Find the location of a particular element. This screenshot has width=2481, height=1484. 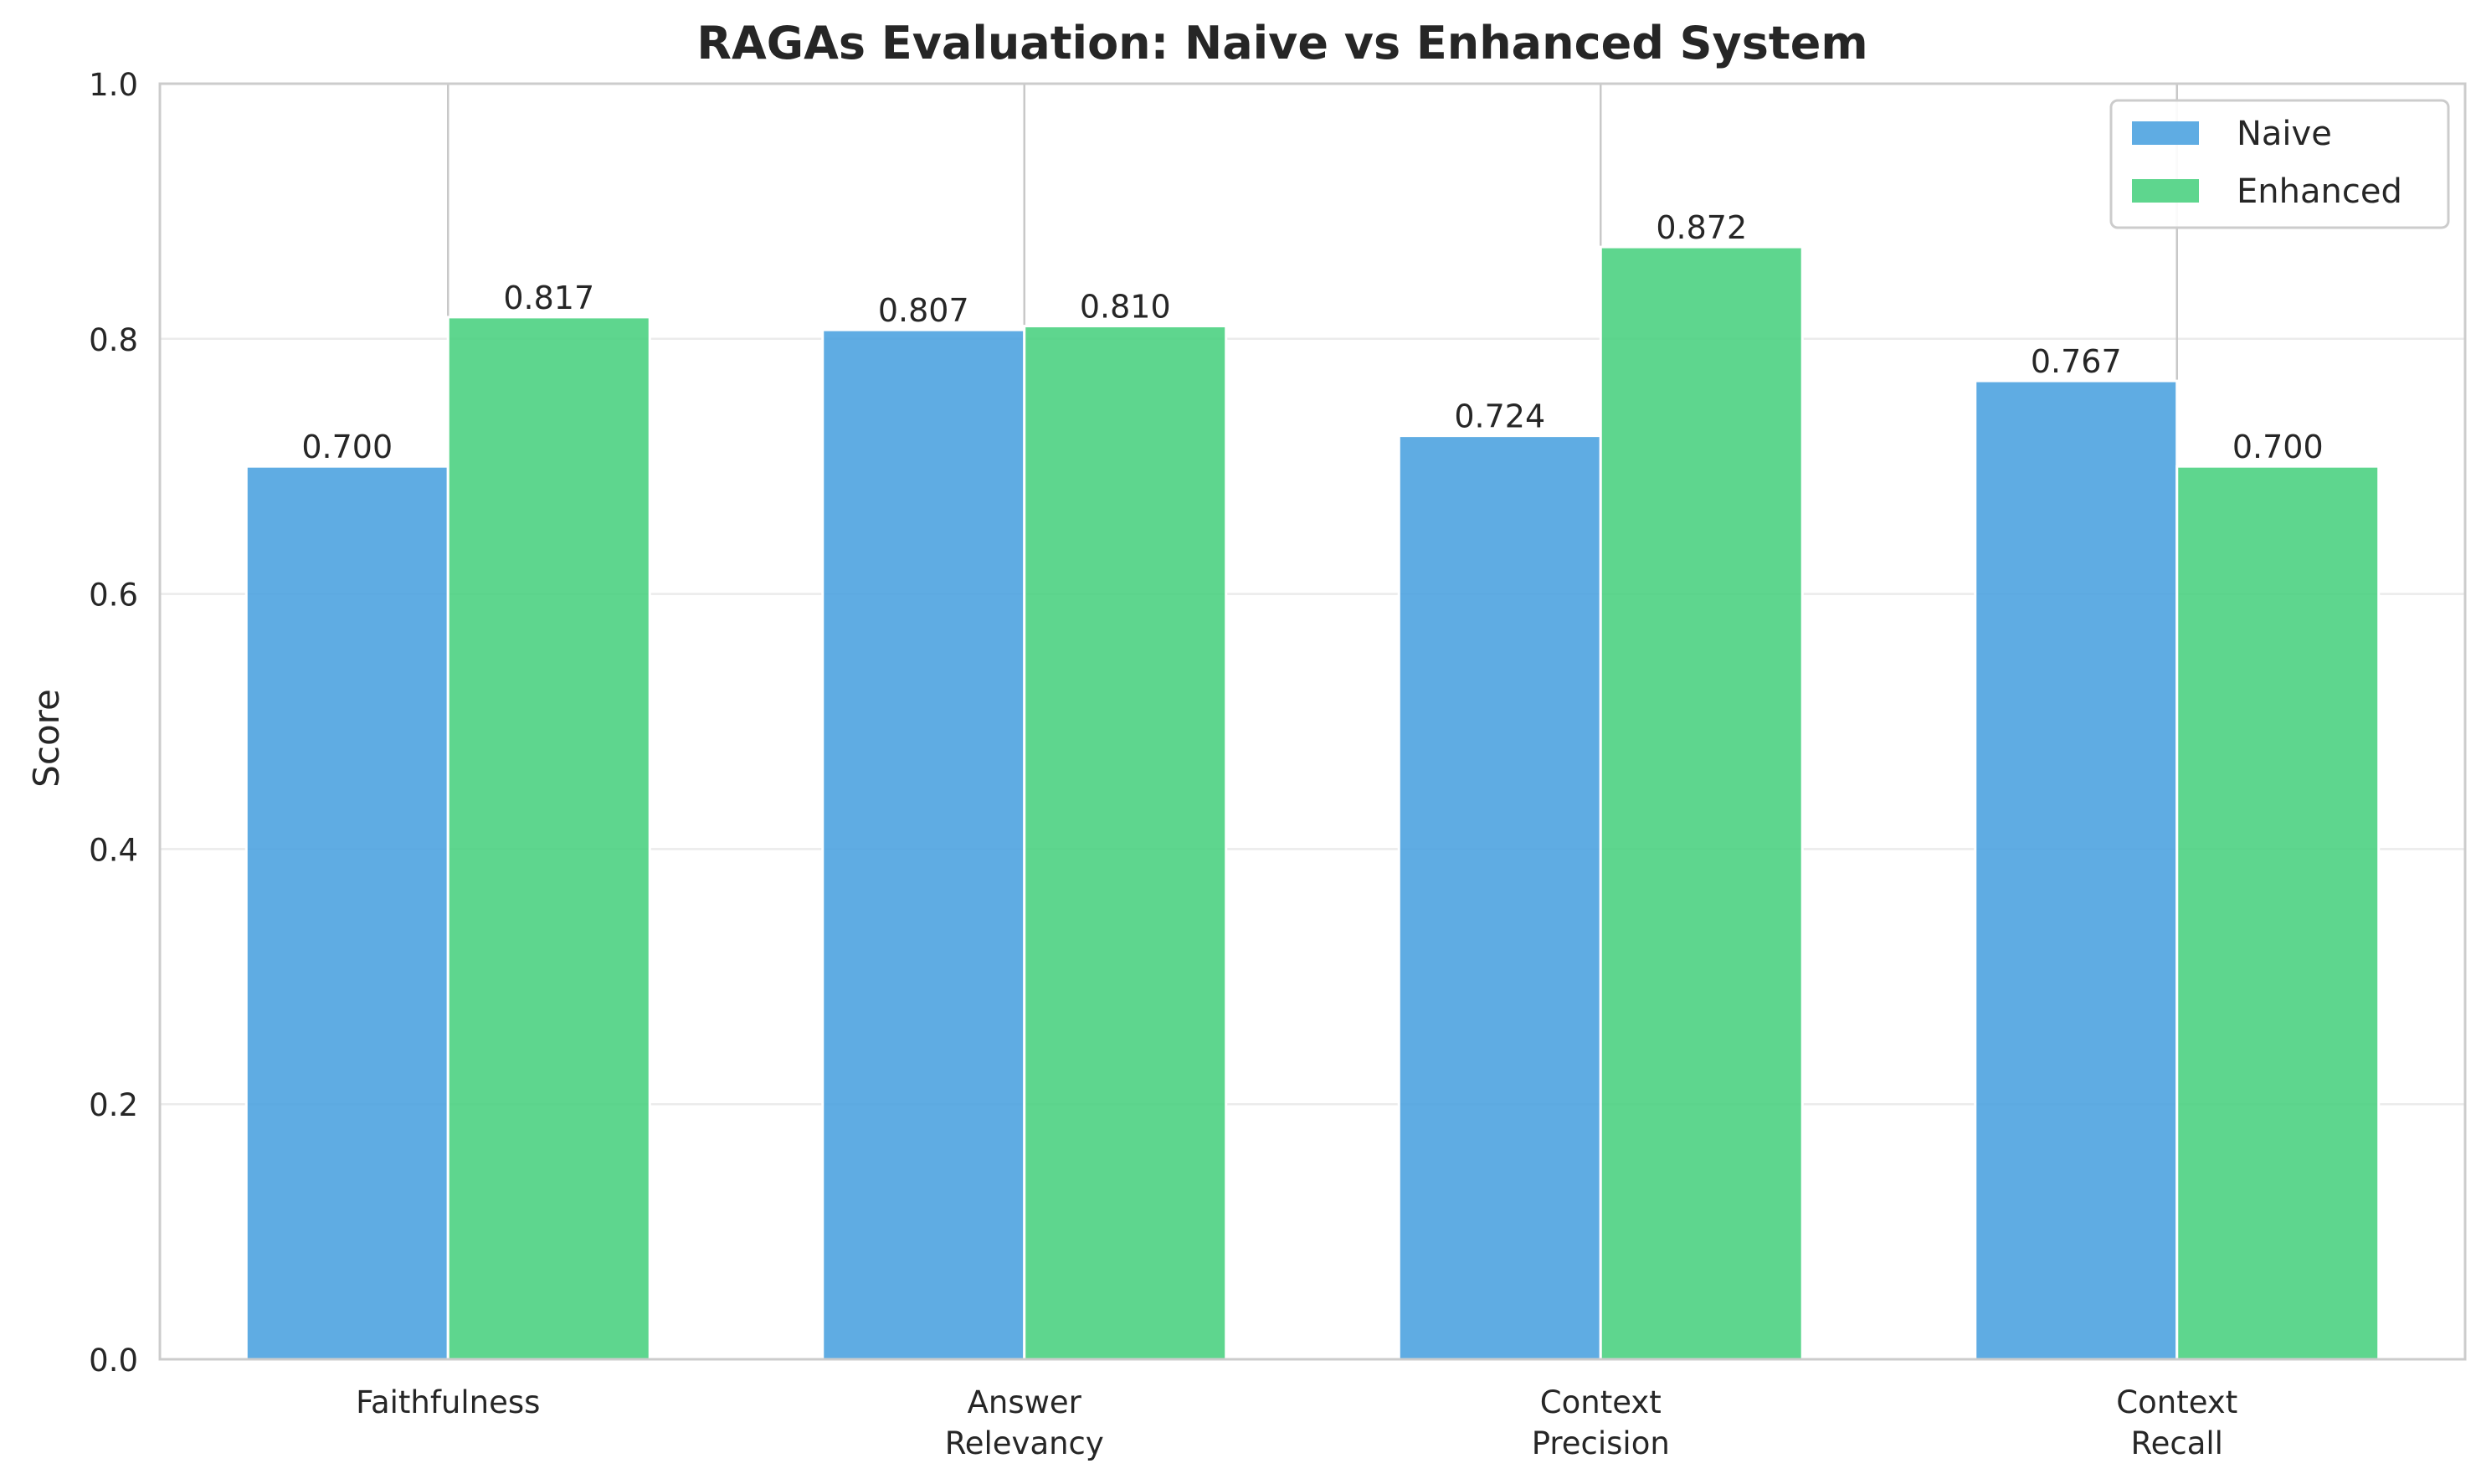

x-tick-label-line: Faithfulness is located at coordinates (448, 1402).